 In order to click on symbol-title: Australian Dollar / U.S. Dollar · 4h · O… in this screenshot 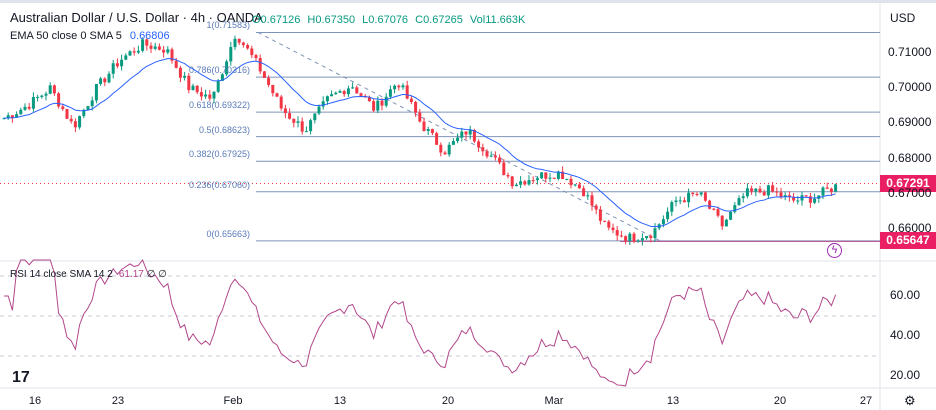, I will do `click(136, 17)`.